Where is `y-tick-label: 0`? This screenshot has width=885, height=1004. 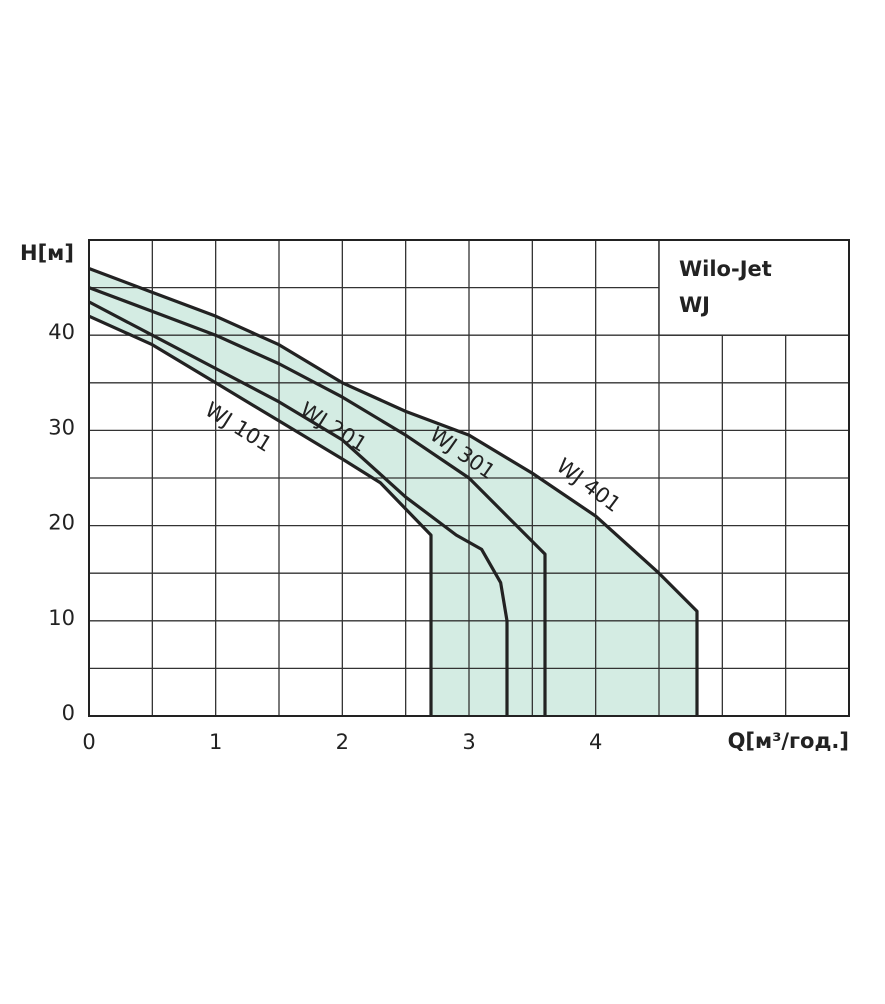 y-tick-label: 0 is located at coordinates (68, 713).